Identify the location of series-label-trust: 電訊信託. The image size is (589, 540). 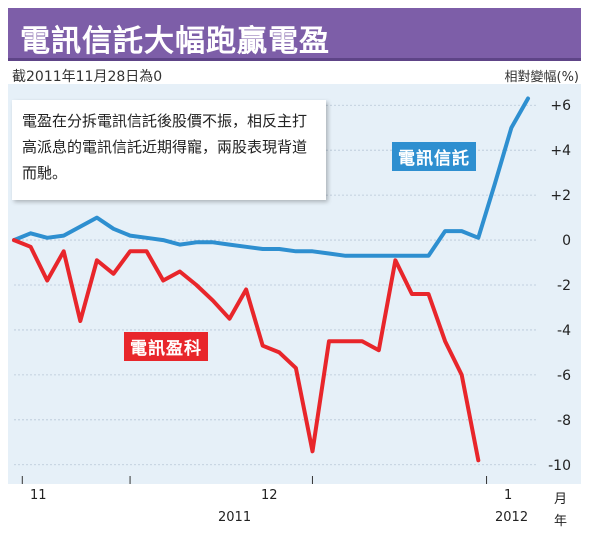
(434, 156).